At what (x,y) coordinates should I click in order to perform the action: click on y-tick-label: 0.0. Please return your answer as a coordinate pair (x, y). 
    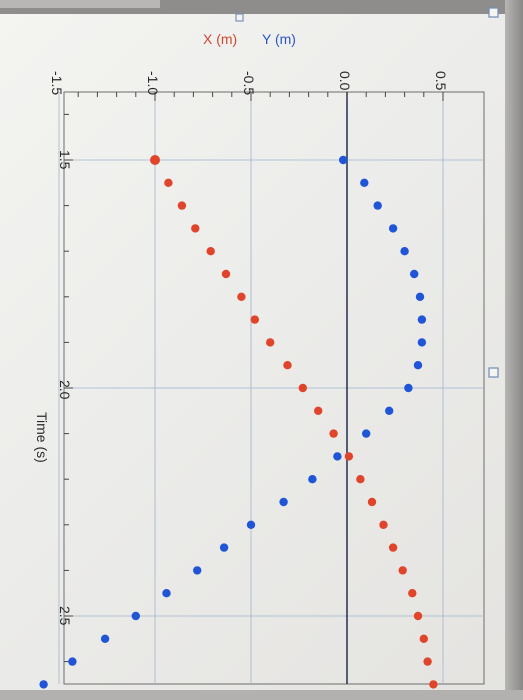
    Looking at the image, I should click on (345, 81).